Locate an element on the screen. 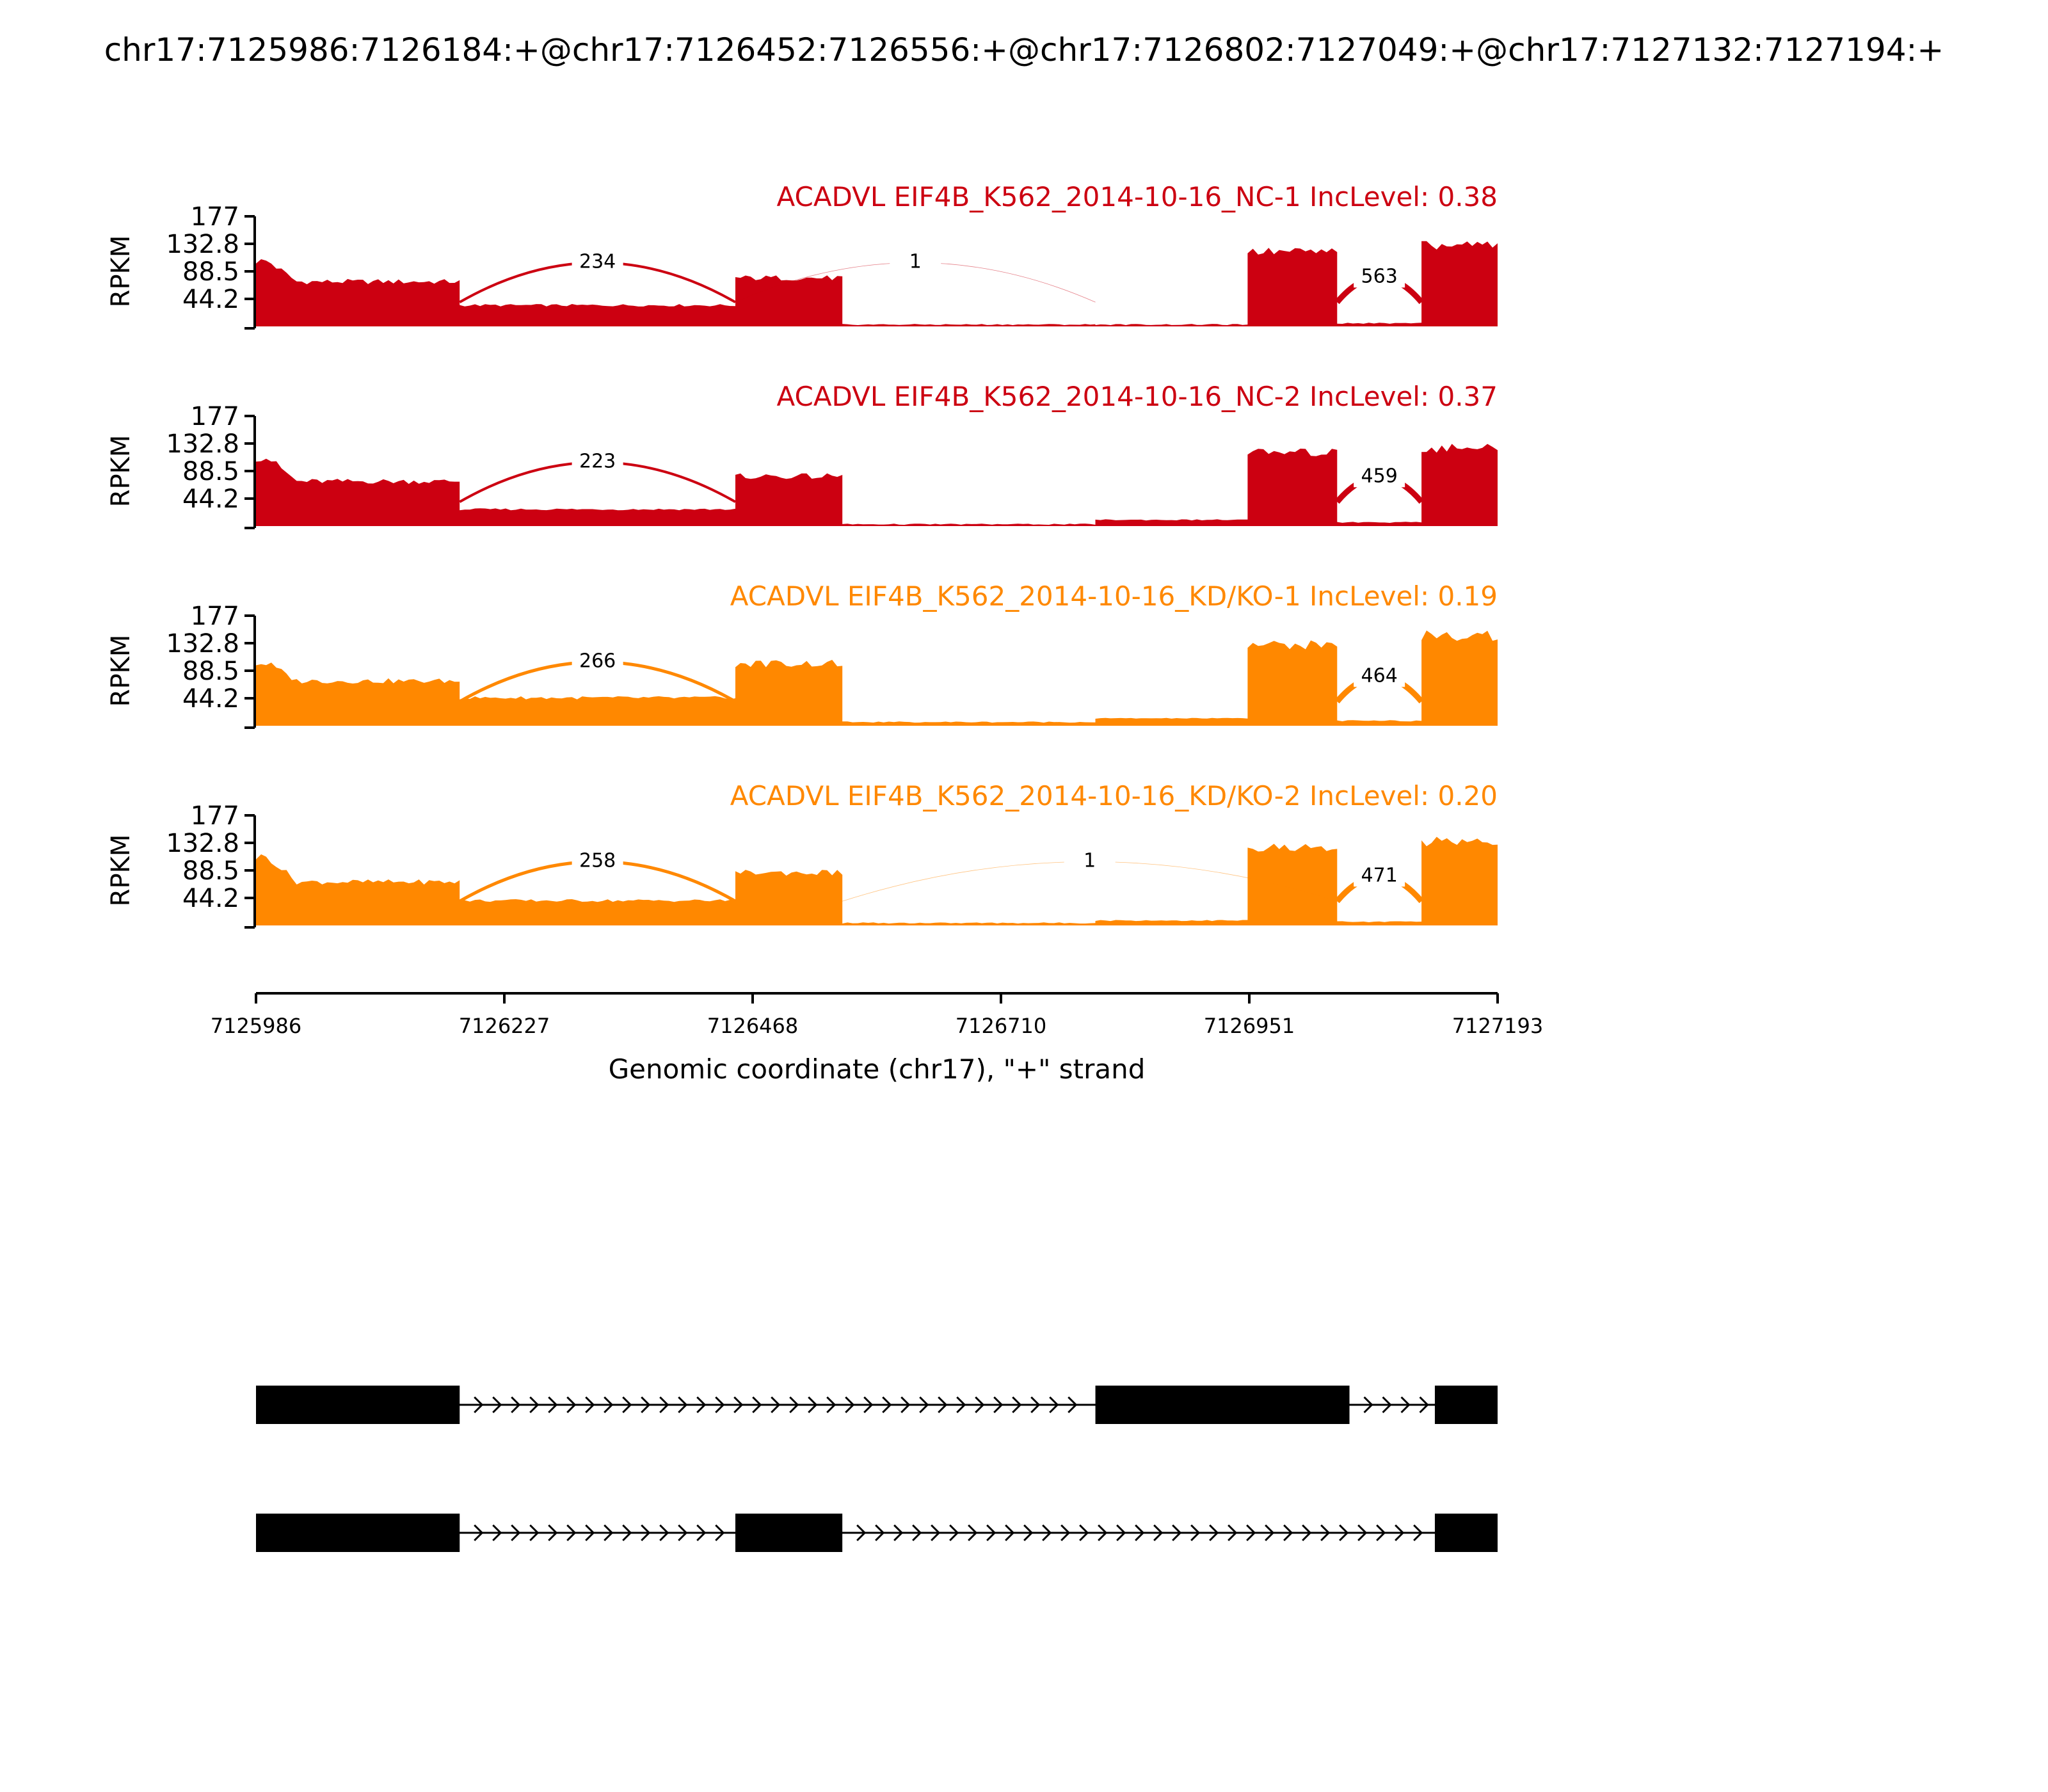 The image size is (2048, 1792). x-tick-label: 7126710 is located at coordinates (1001, 1026).